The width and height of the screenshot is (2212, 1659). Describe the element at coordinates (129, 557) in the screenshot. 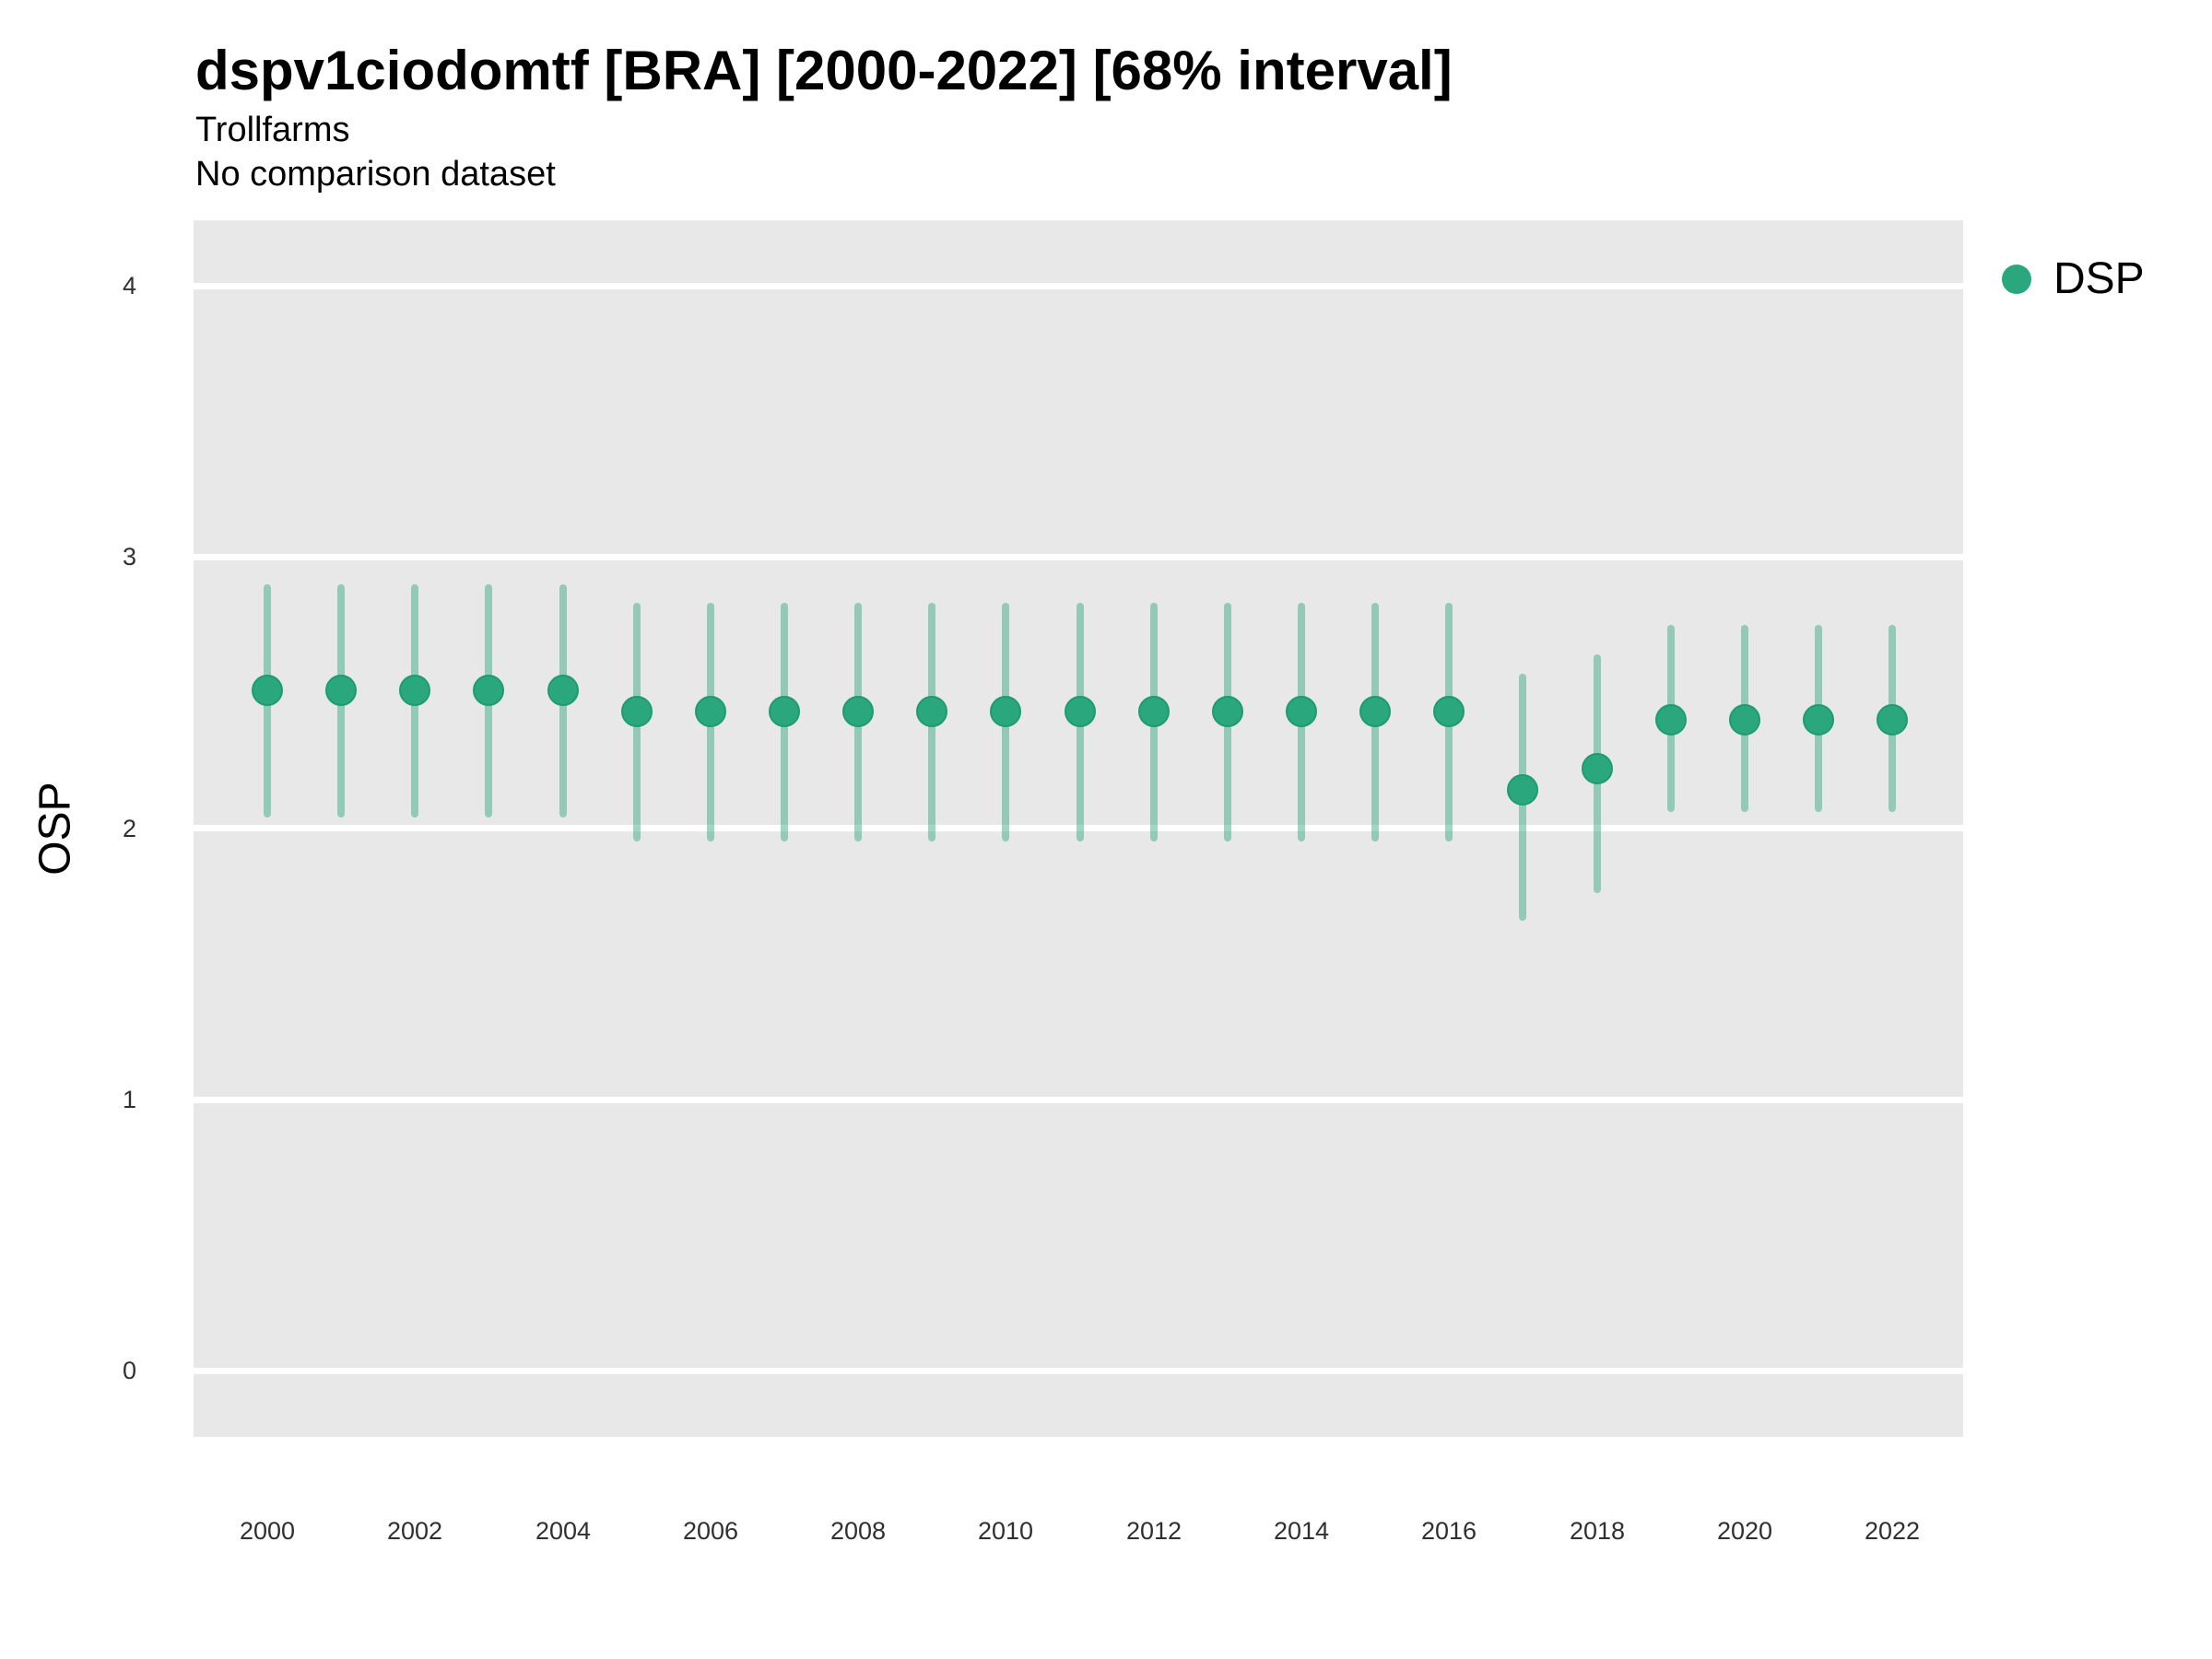

I see `y-tick-label: 3` at that location.